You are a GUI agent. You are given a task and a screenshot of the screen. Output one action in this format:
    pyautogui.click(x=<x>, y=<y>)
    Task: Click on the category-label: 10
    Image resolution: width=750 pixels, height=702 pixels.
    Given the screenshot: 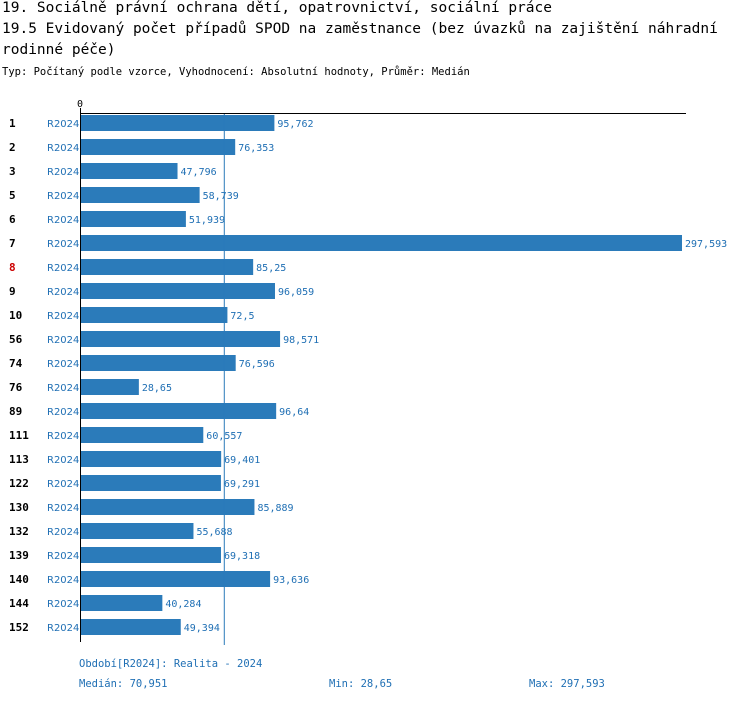 What is the action you would take?
    pyautogui.click(x=15, y=315)
    